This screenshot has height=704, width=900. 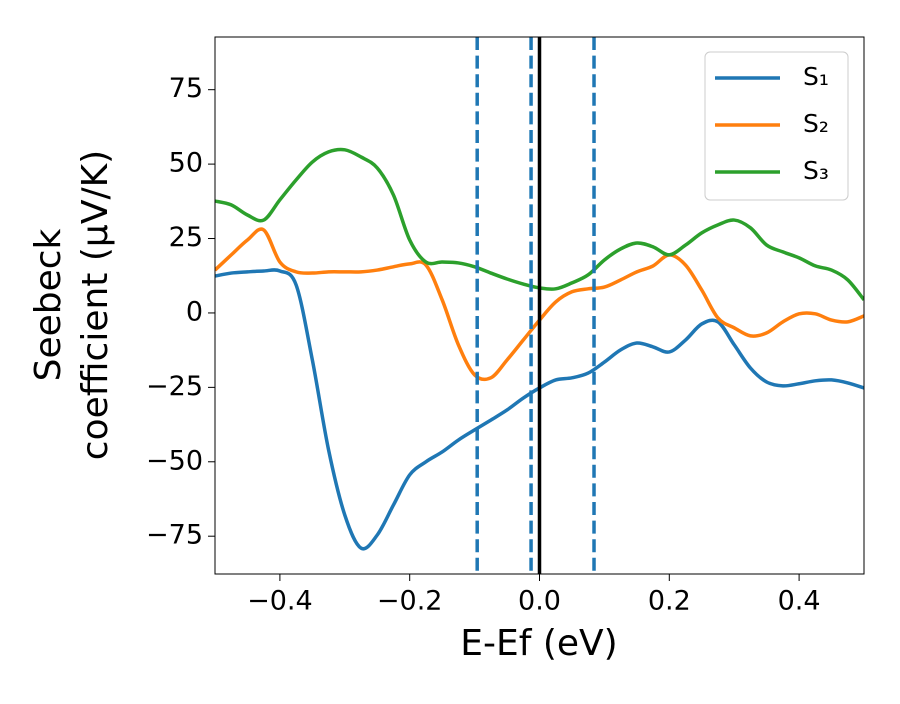 I want to click on legend-label: S₃, so click(x=816, y=170).